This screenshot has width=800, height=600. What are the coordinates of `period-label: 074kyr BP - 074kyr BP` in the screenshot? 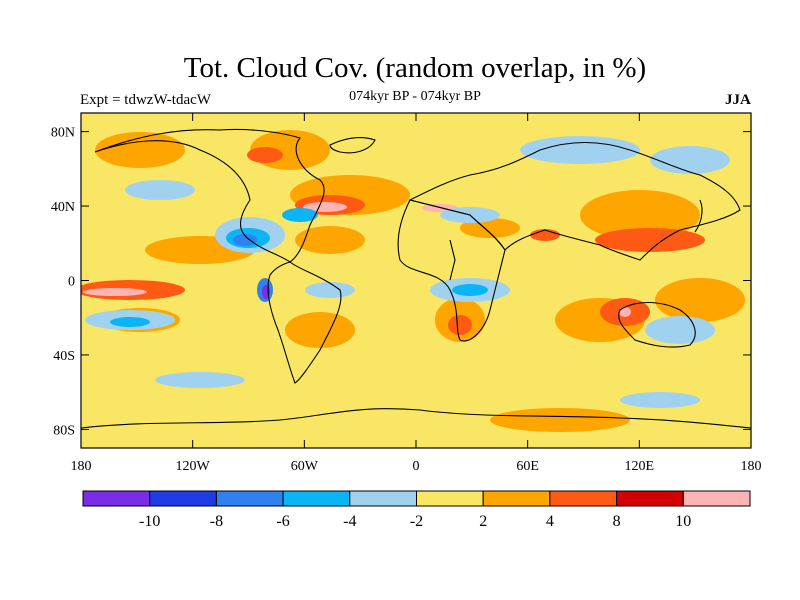 It's located at (415, 96).